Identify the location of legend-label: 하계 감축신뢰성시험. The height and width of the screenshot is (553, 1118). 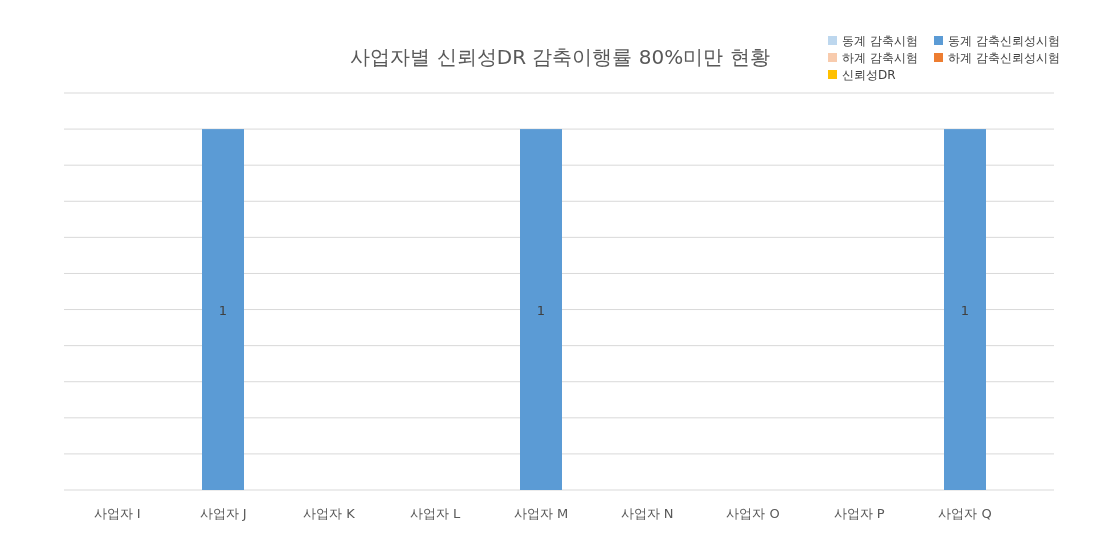
(1004, 58).